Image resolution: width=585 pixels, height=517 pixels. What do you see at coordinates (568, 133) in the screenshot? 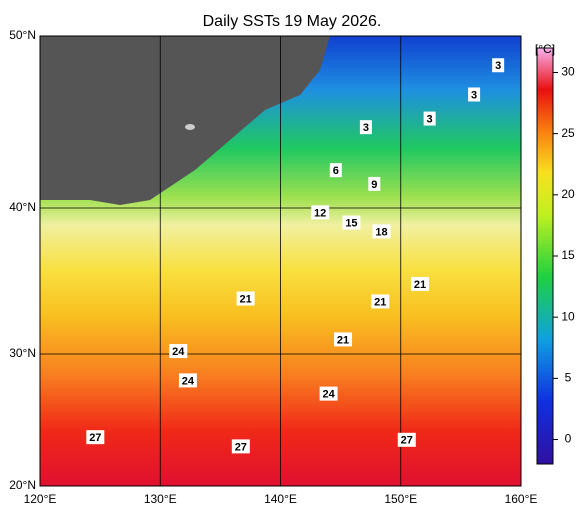
I see `colorbar-tick-label: 25` at bounding box center [568, 133].